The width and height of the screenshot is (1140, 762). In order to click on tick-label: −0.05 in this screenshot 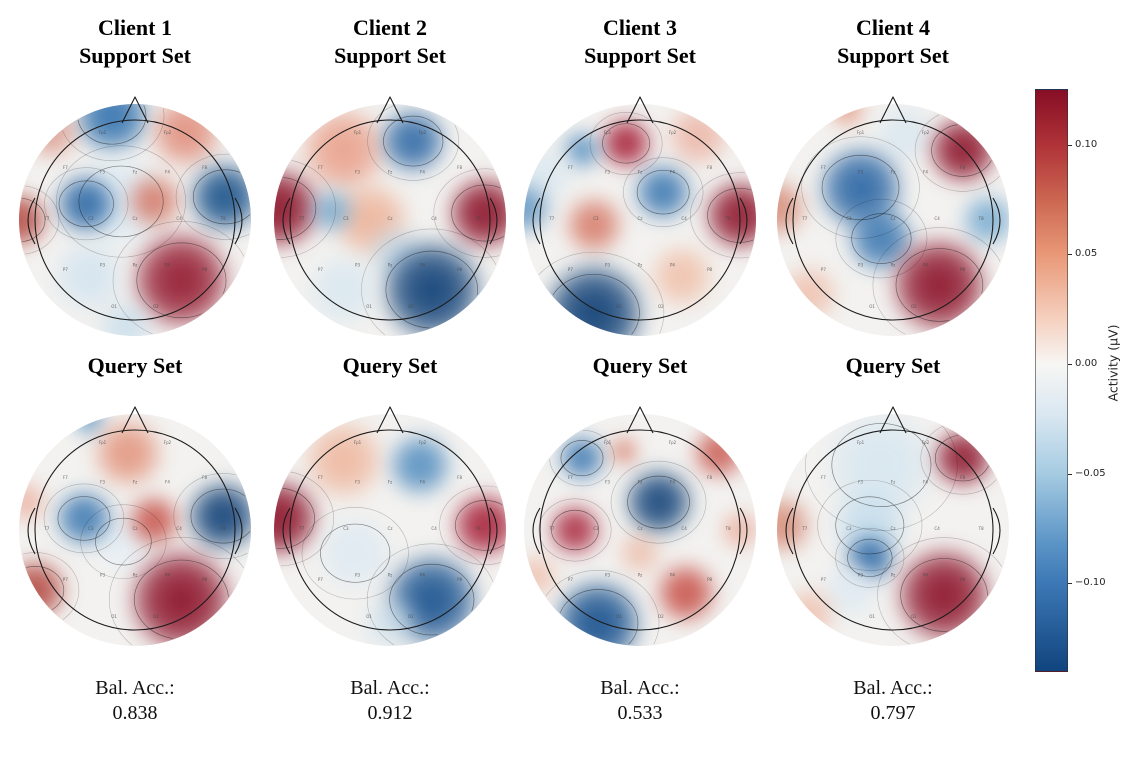, I will do `click(1090, 473)`.